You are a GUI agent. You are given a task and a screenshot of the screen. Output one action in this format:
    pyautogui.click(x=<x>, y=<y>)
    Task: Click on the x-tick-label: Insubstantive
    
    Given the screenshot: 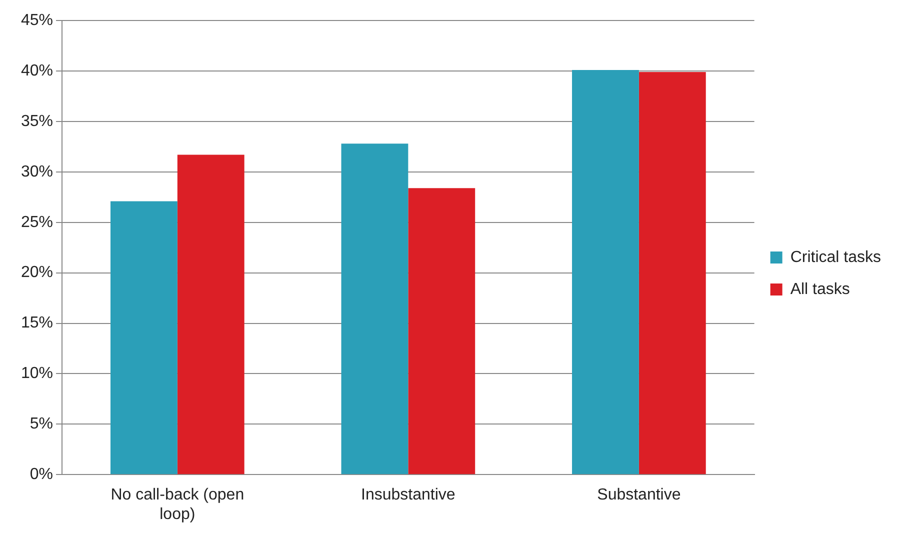 What is the action you would take?
    pyautogui.click(x=408, y=495)
    